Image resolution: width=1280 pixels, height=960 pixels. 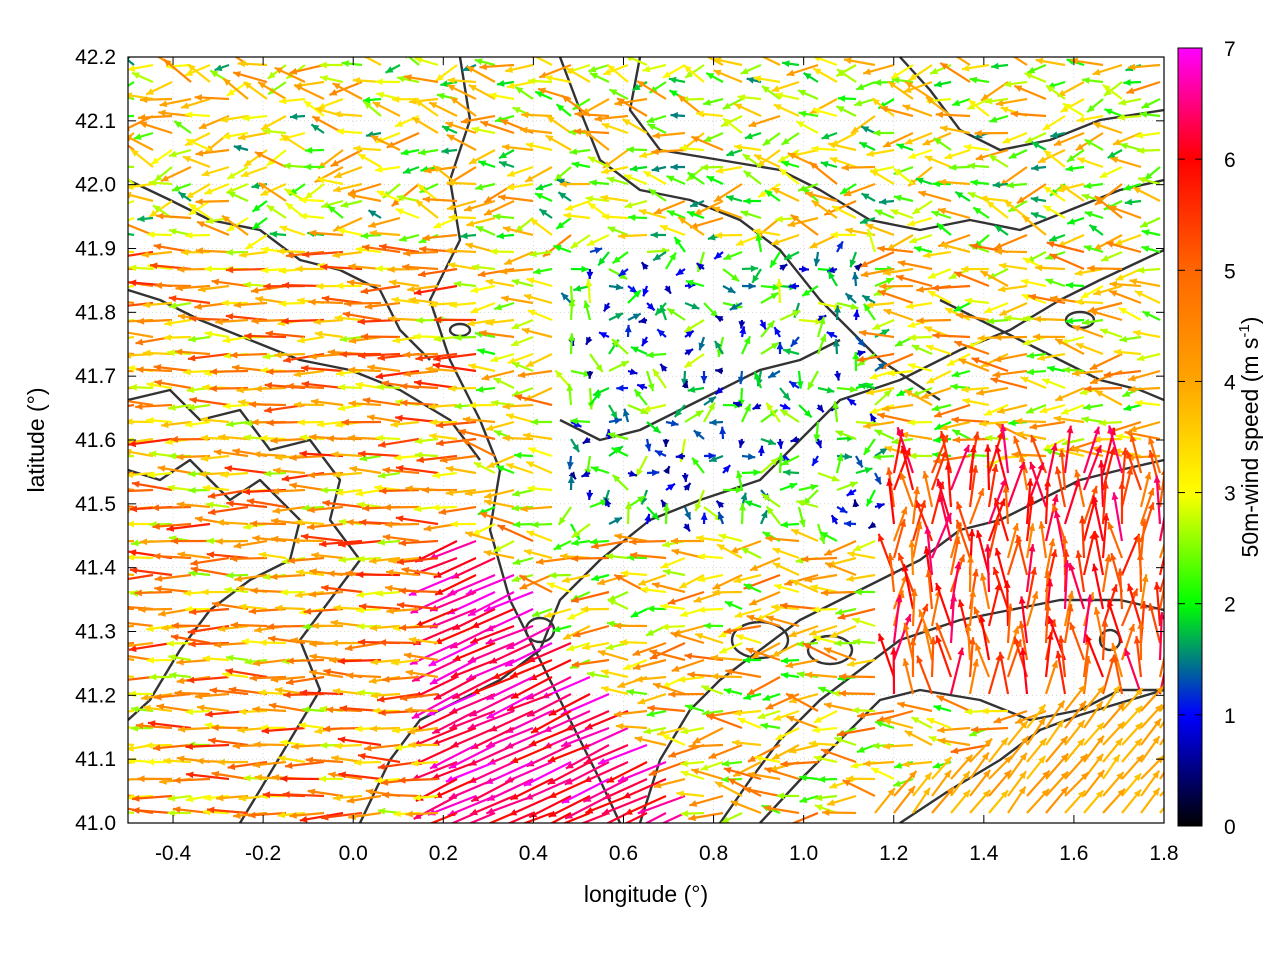 What do you see at coordinates (893, 853) in the screenshot?
I see `x-tick-label: 1.2` at bounding box center [893, 853].